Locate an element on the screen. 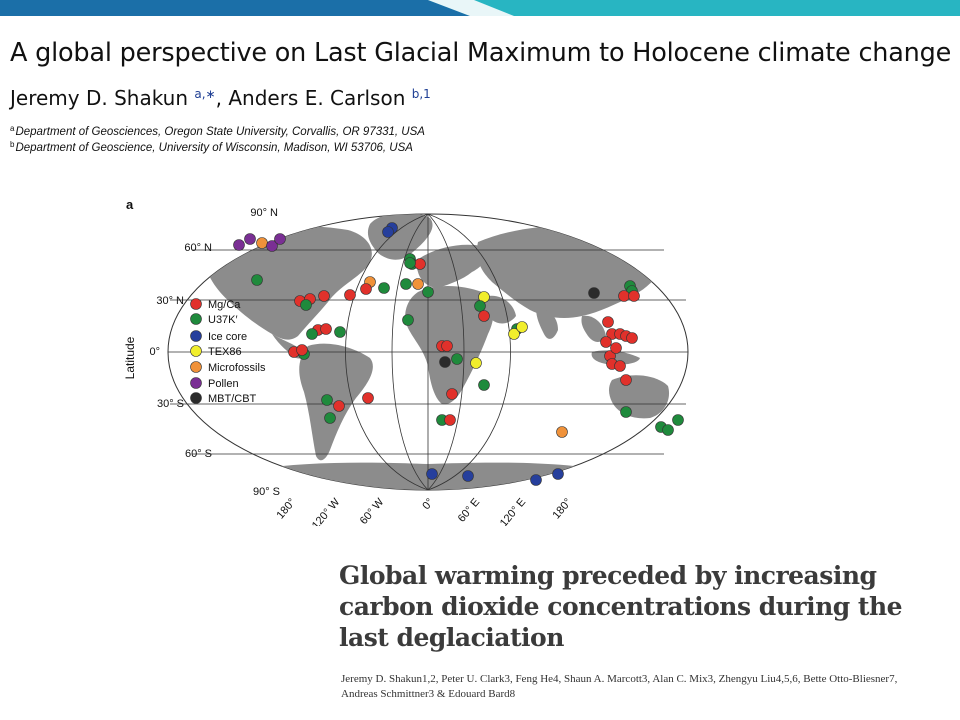 This screenshot has width=960, height=720. affiliation-mark: a is located at coordinates (12, 128).